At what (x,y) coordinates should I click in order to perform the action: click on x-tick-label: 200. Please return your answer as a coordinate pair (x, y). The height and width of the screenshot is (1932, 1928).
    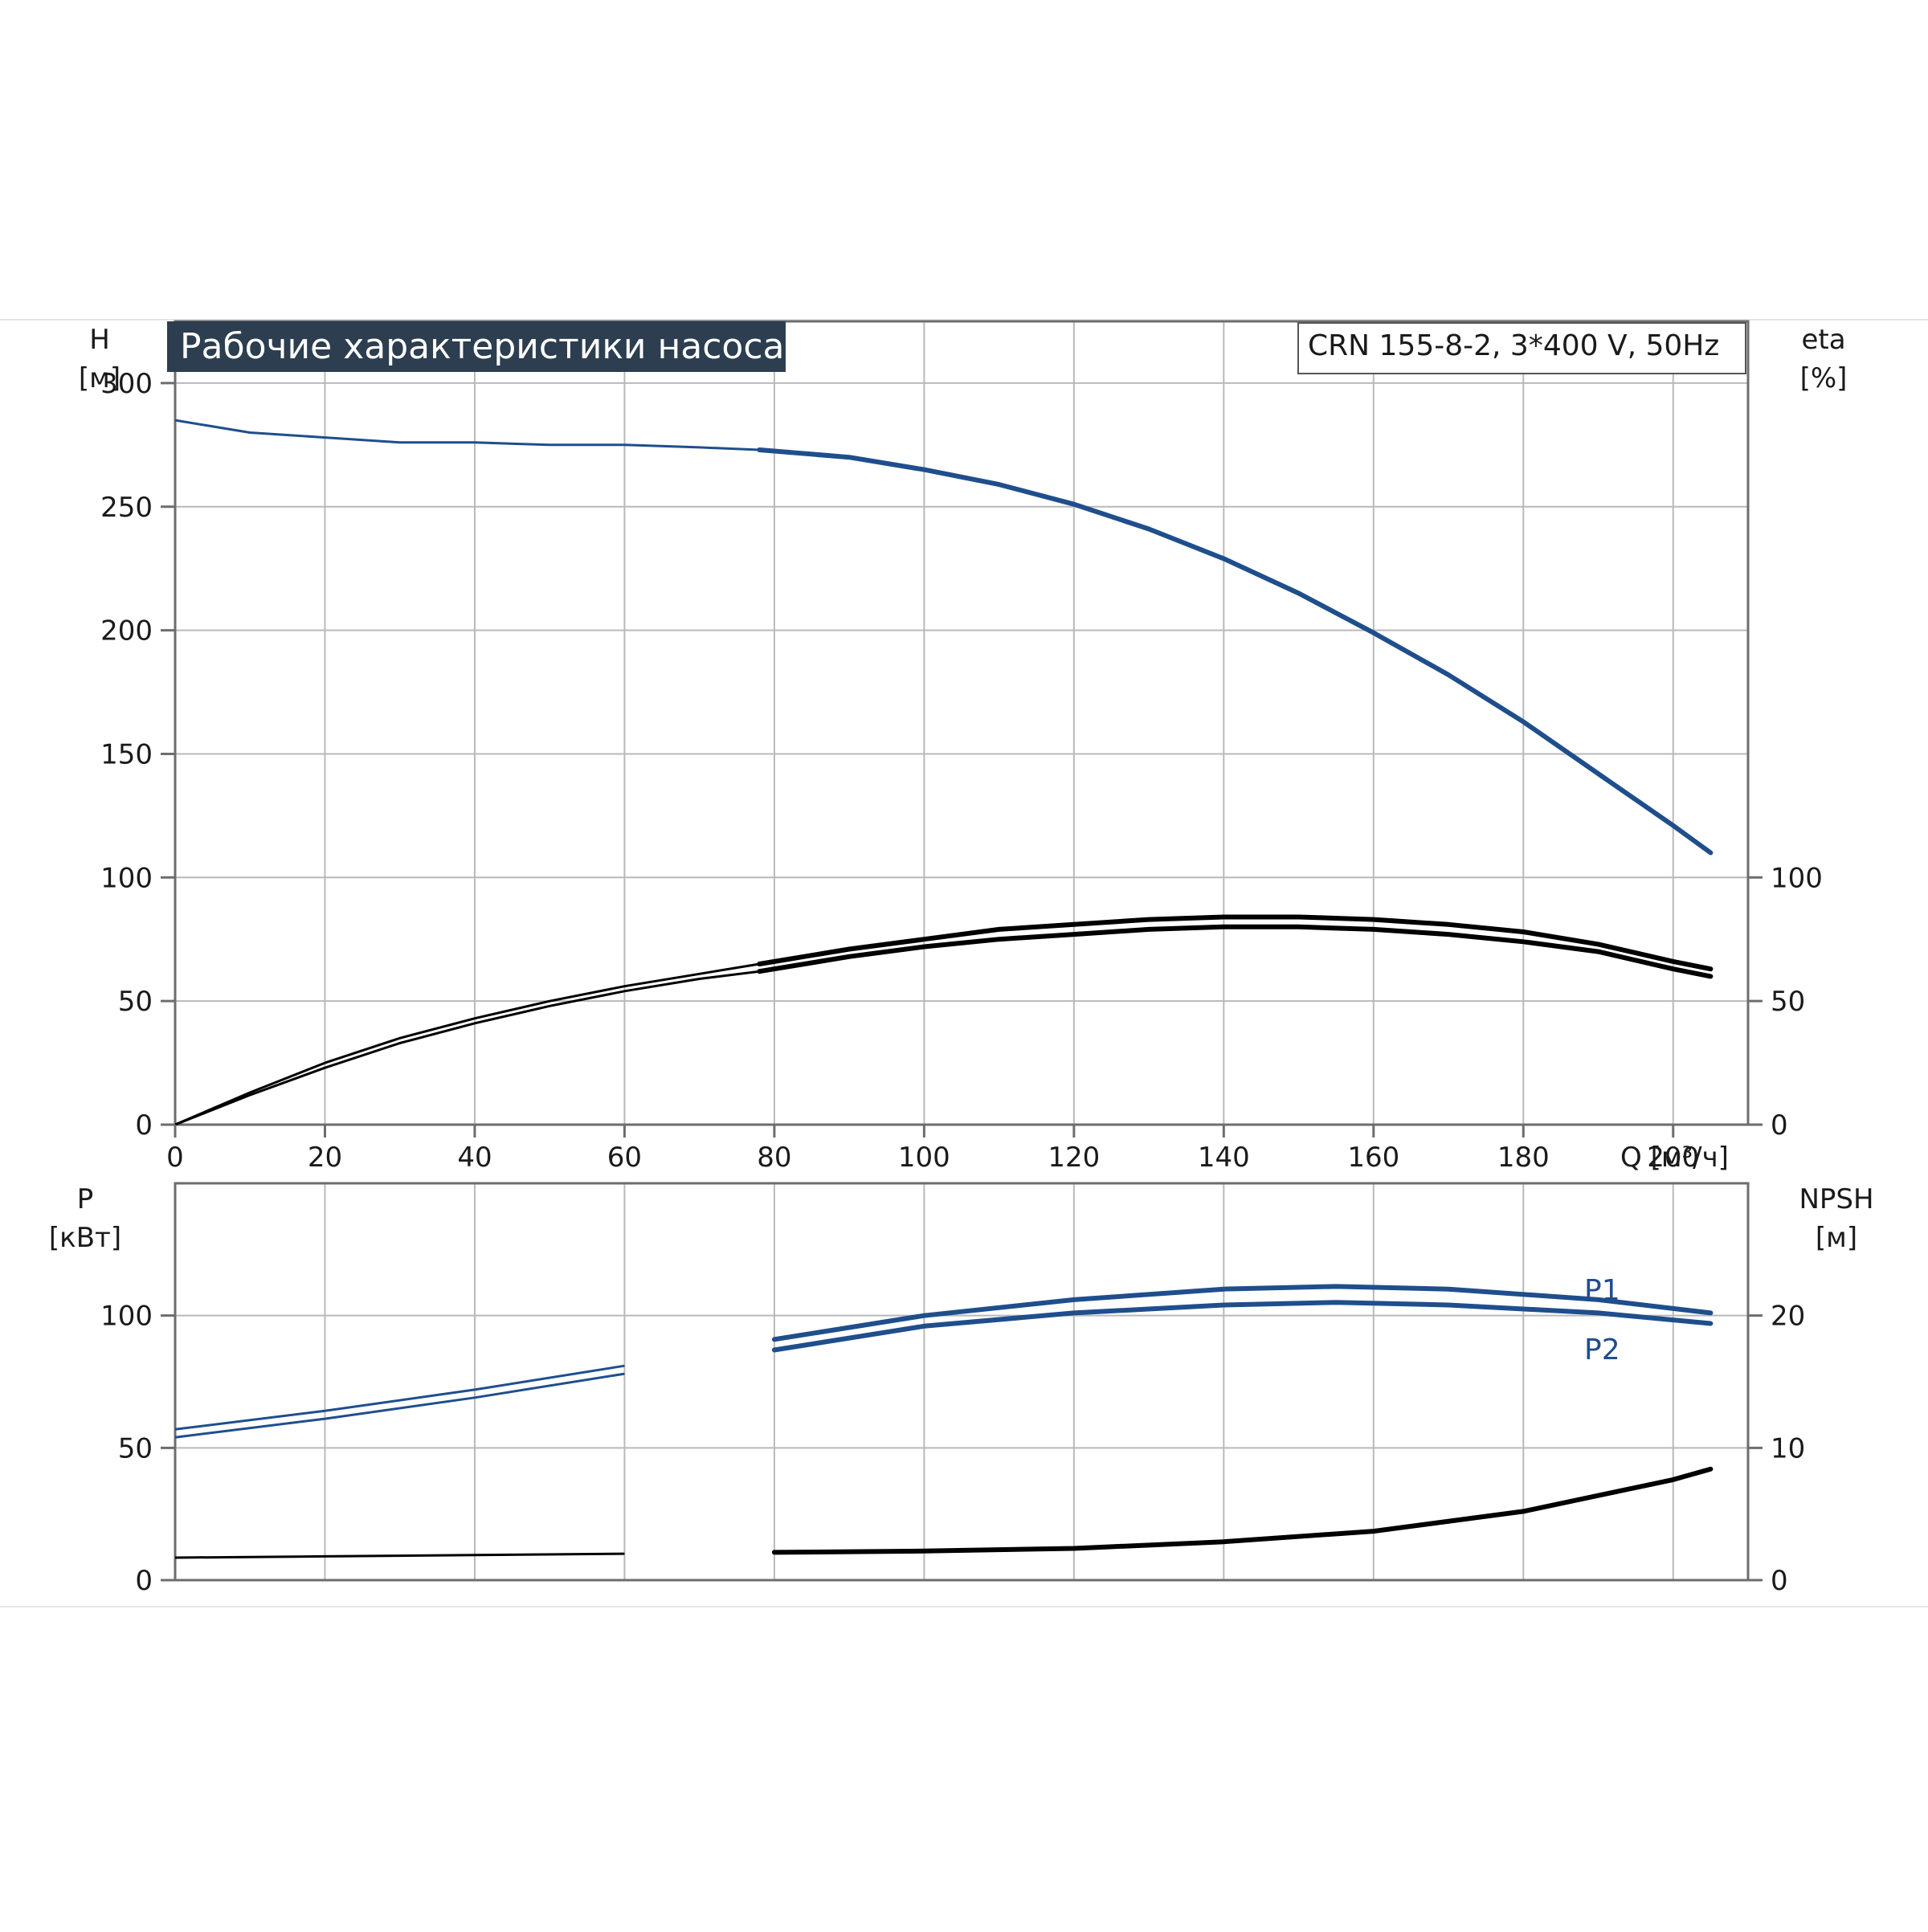
    Looking at the image, I should click on (1673, 1158).